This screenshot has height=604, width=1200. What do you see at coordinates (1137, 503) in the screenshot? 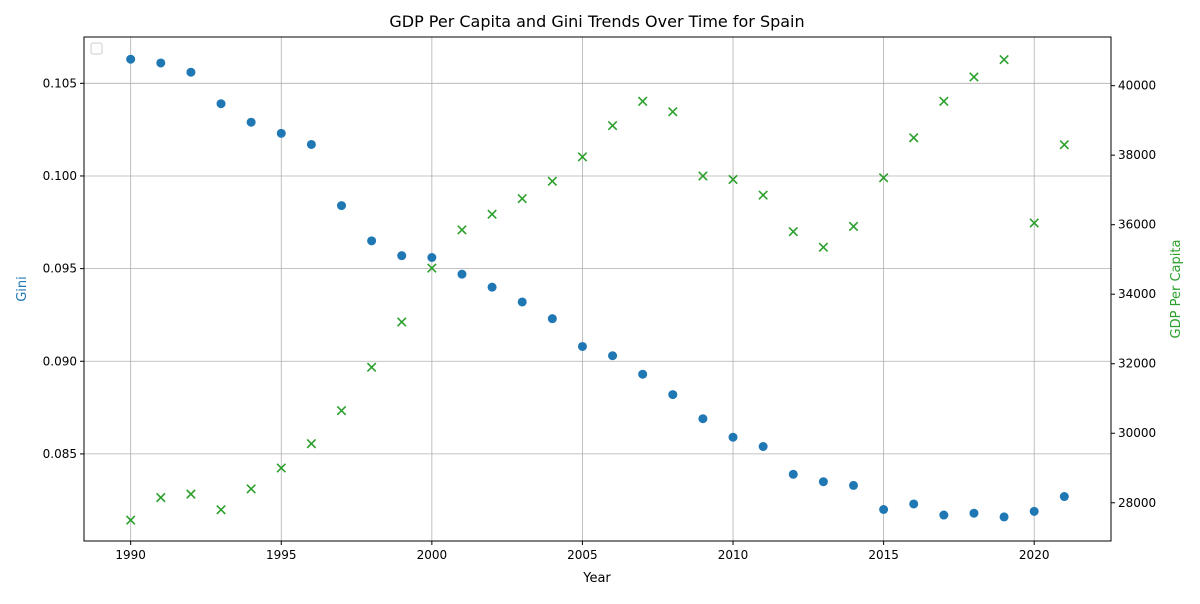
I see `right-y-tick-label: 28000` at bounding box center [1137, 503].